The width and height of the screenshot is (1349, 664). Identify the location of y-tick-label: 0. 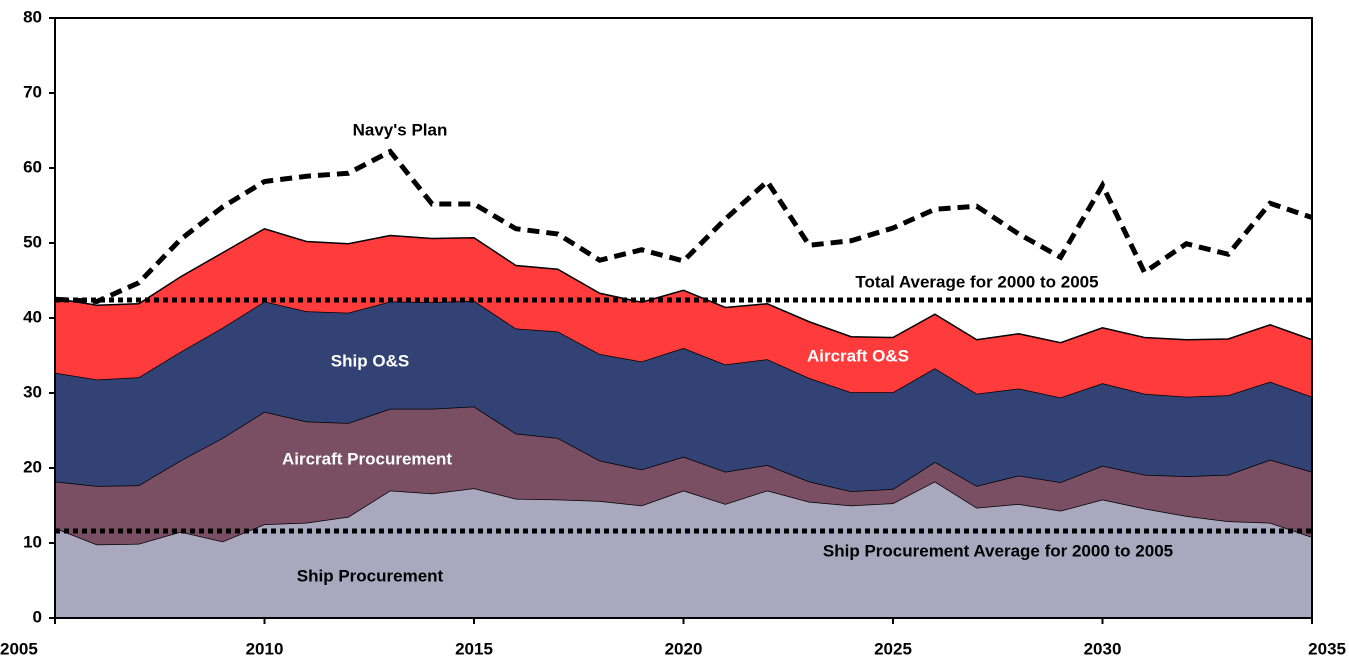
(37, 616).